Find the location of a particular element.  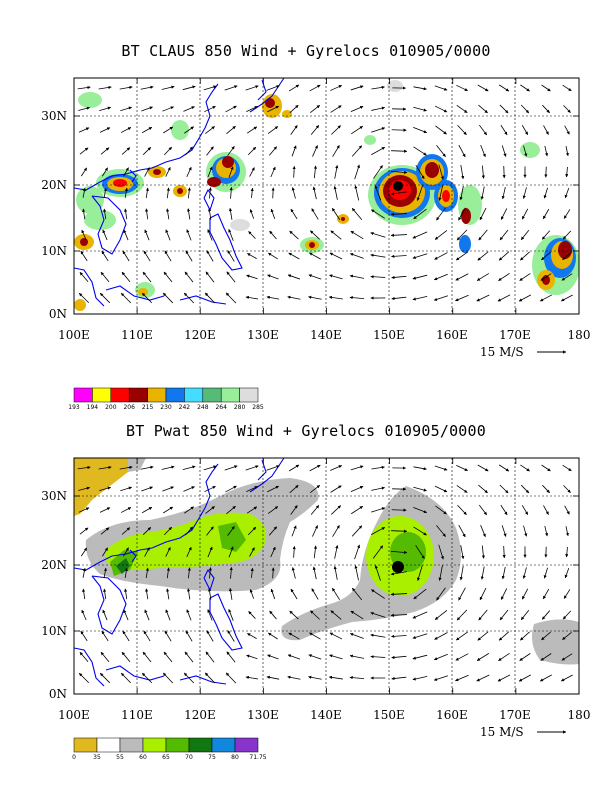

top-x-tick: 170E is located at coordinates (515, 335).